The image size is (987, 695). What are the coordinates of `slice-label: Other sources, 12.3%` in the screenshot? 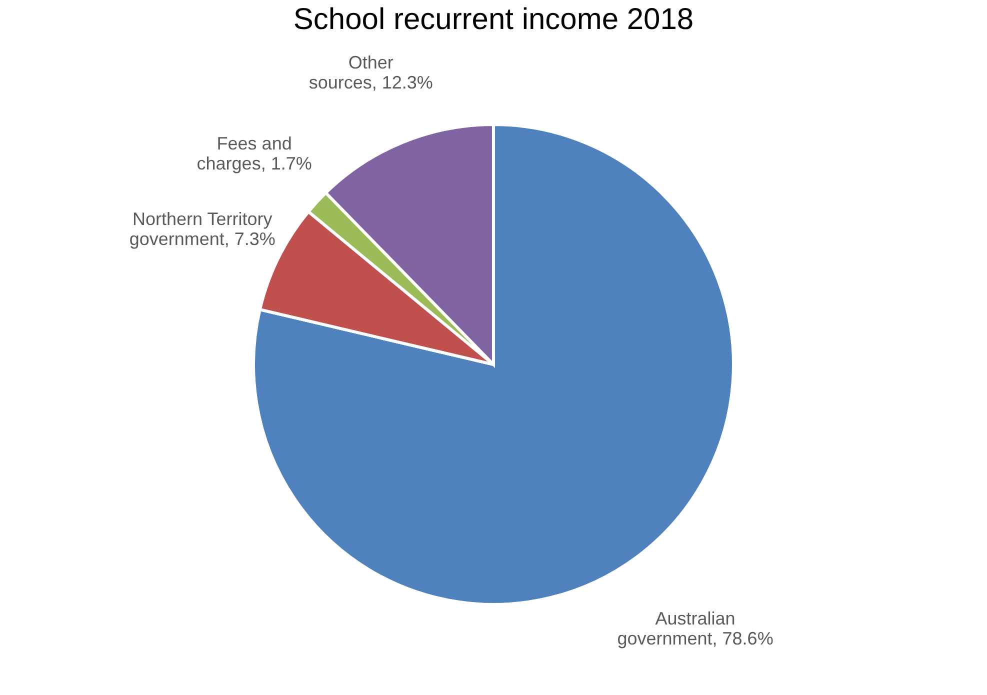 It's located at (370, 72).